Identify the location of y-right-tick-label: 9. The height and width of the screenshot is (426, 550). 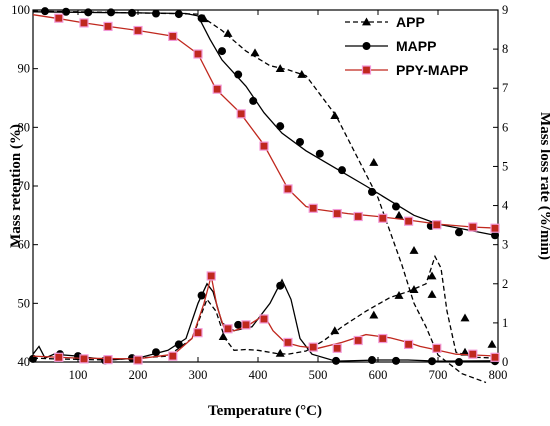
(505, 10).